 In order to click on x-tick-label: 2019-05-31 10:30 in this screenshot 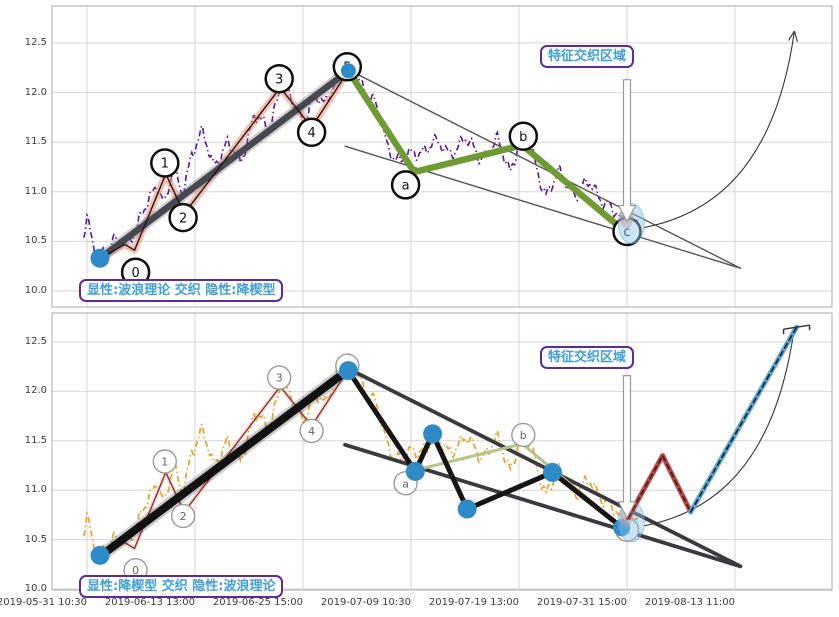, I will do `click(43, 602)`.